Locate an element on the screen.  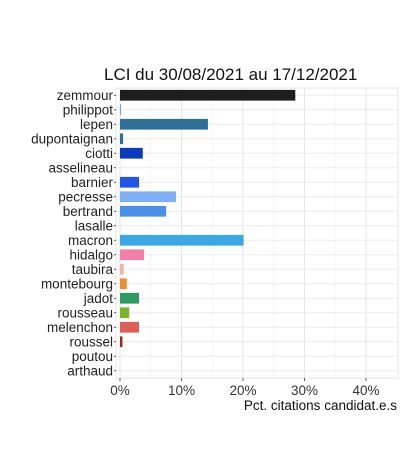
category-label: jadot is located at coordinates (98, 298).